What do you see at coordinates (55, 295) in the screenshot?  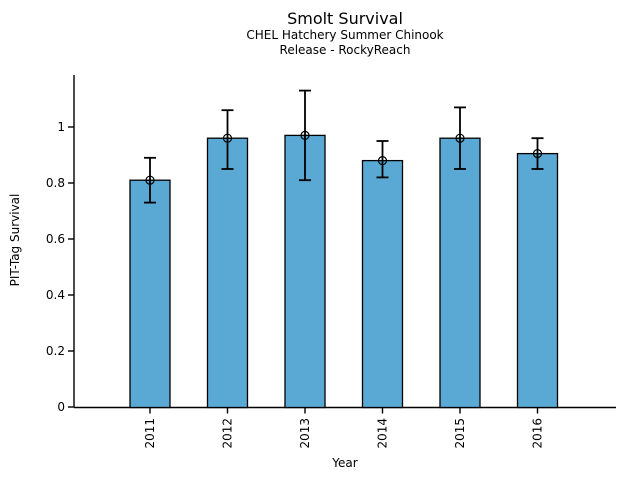 I see `y-tick-label-0.4: 0.4` at bounding box center [55, 295].